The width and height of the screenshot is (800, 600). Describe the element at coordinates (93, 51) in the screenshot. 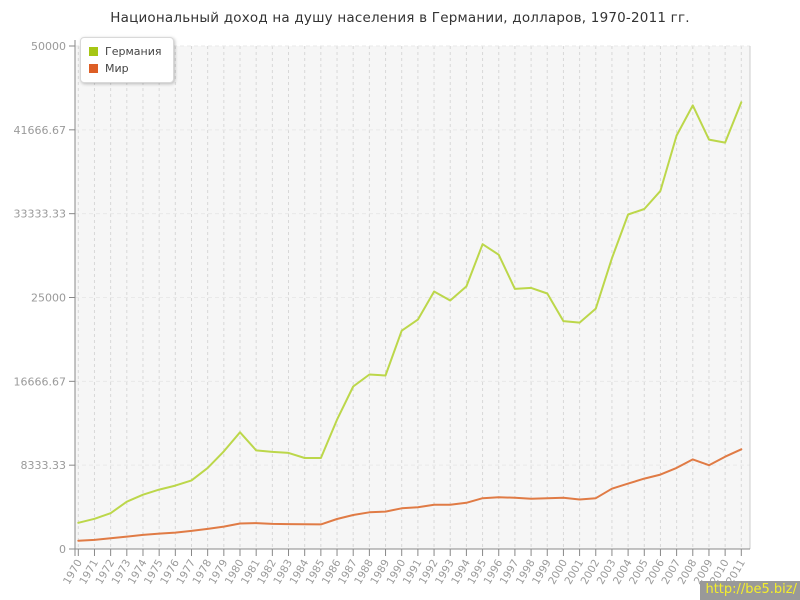

I see `germany-series-swatch-icon` at that location.